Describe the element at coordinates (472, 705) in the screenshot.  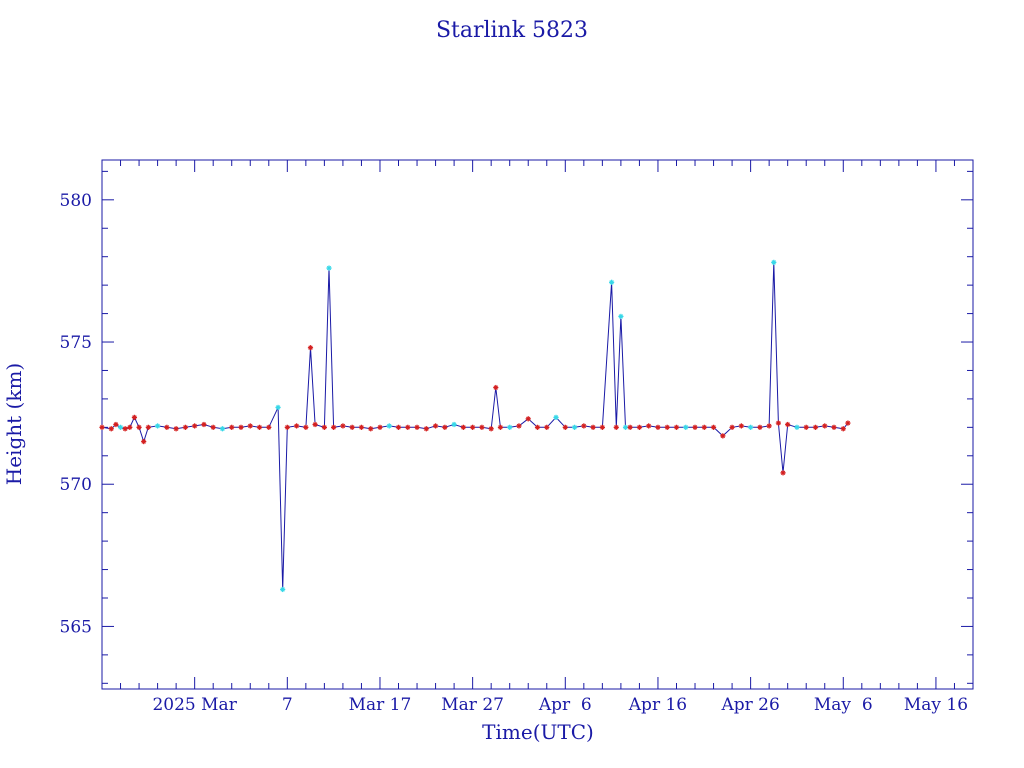
I see `x-tick-label: Mar 27` at that location.